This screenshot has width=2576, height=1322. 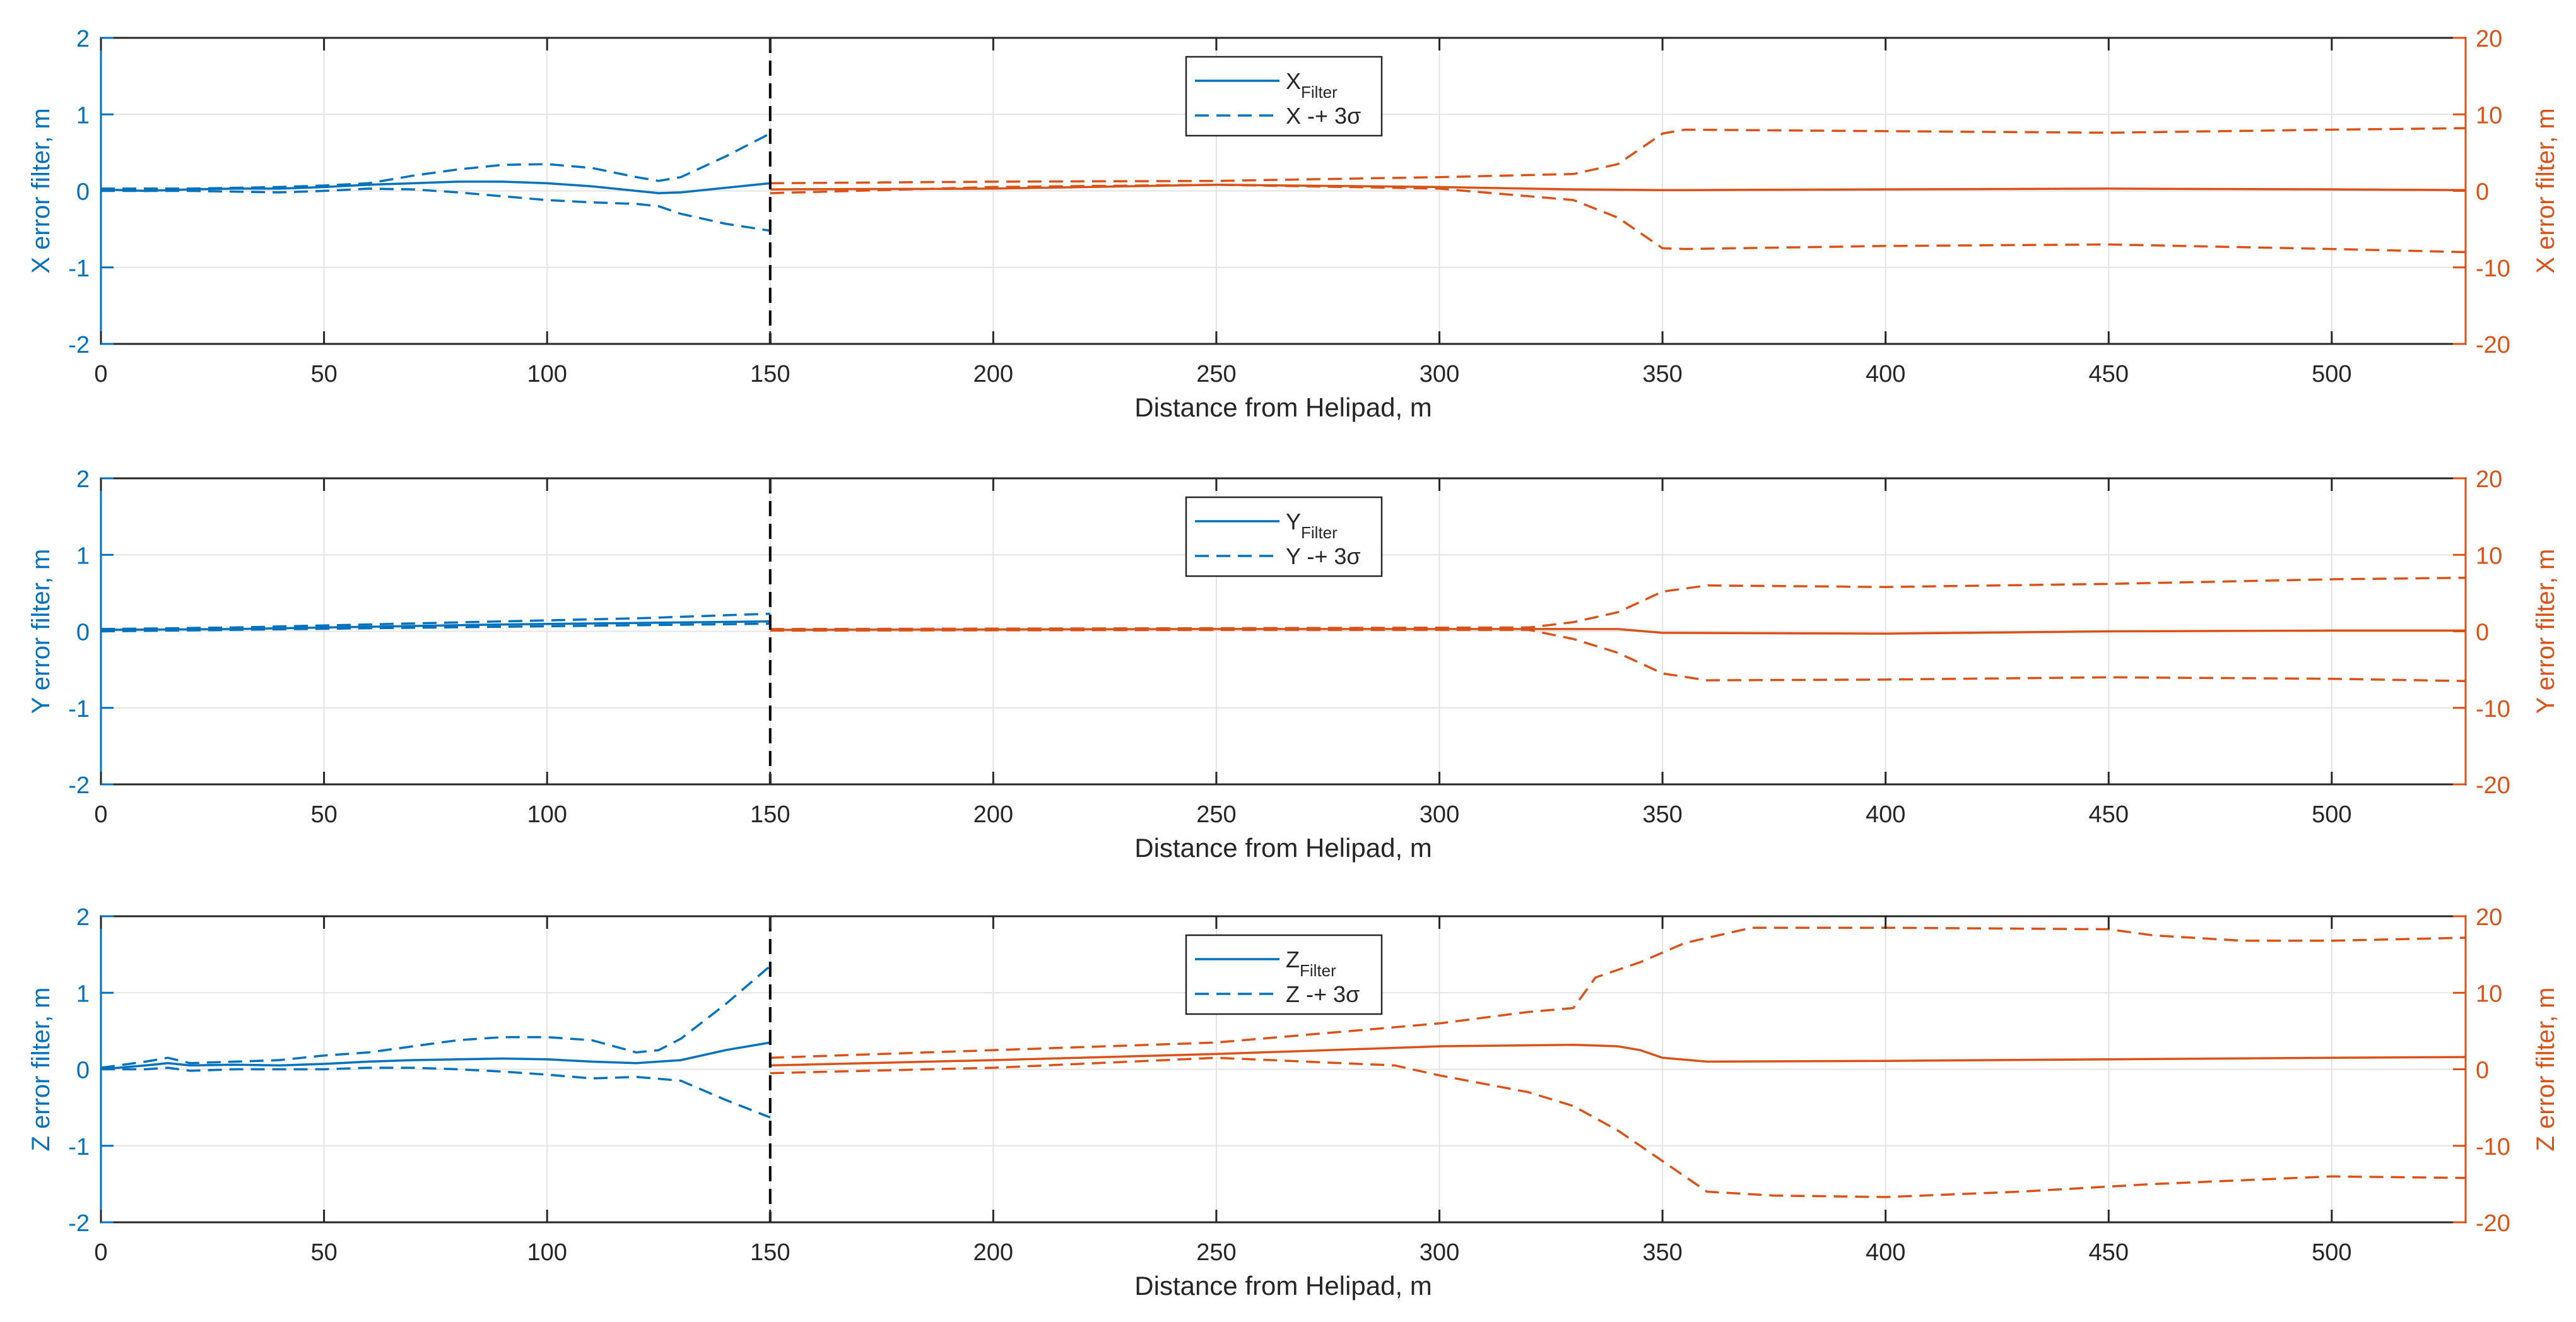 I want to click on right-y-axis-label: Z error filter, m, so click(x=2546, y=1069).